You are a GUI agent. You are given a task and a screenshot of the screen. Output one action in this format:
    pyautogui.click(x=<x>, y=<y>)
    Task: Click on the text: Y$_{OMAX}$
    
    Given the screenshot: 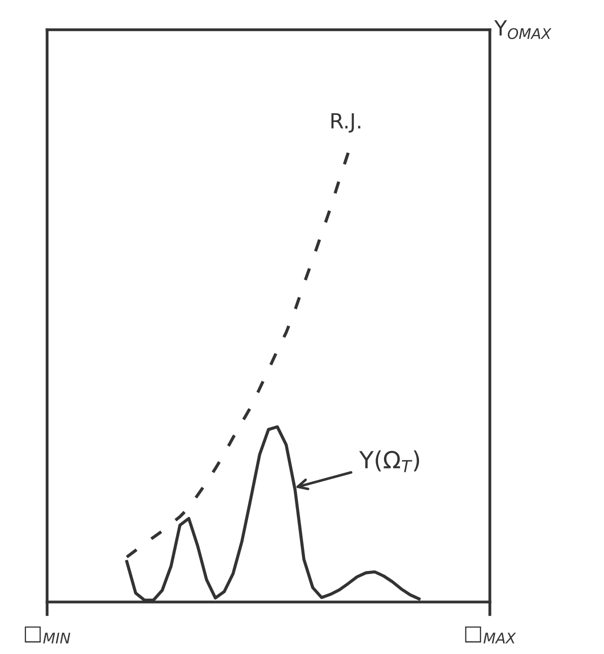 What is the action you would take?
    pyautogui.click(x=523, y=30)
    